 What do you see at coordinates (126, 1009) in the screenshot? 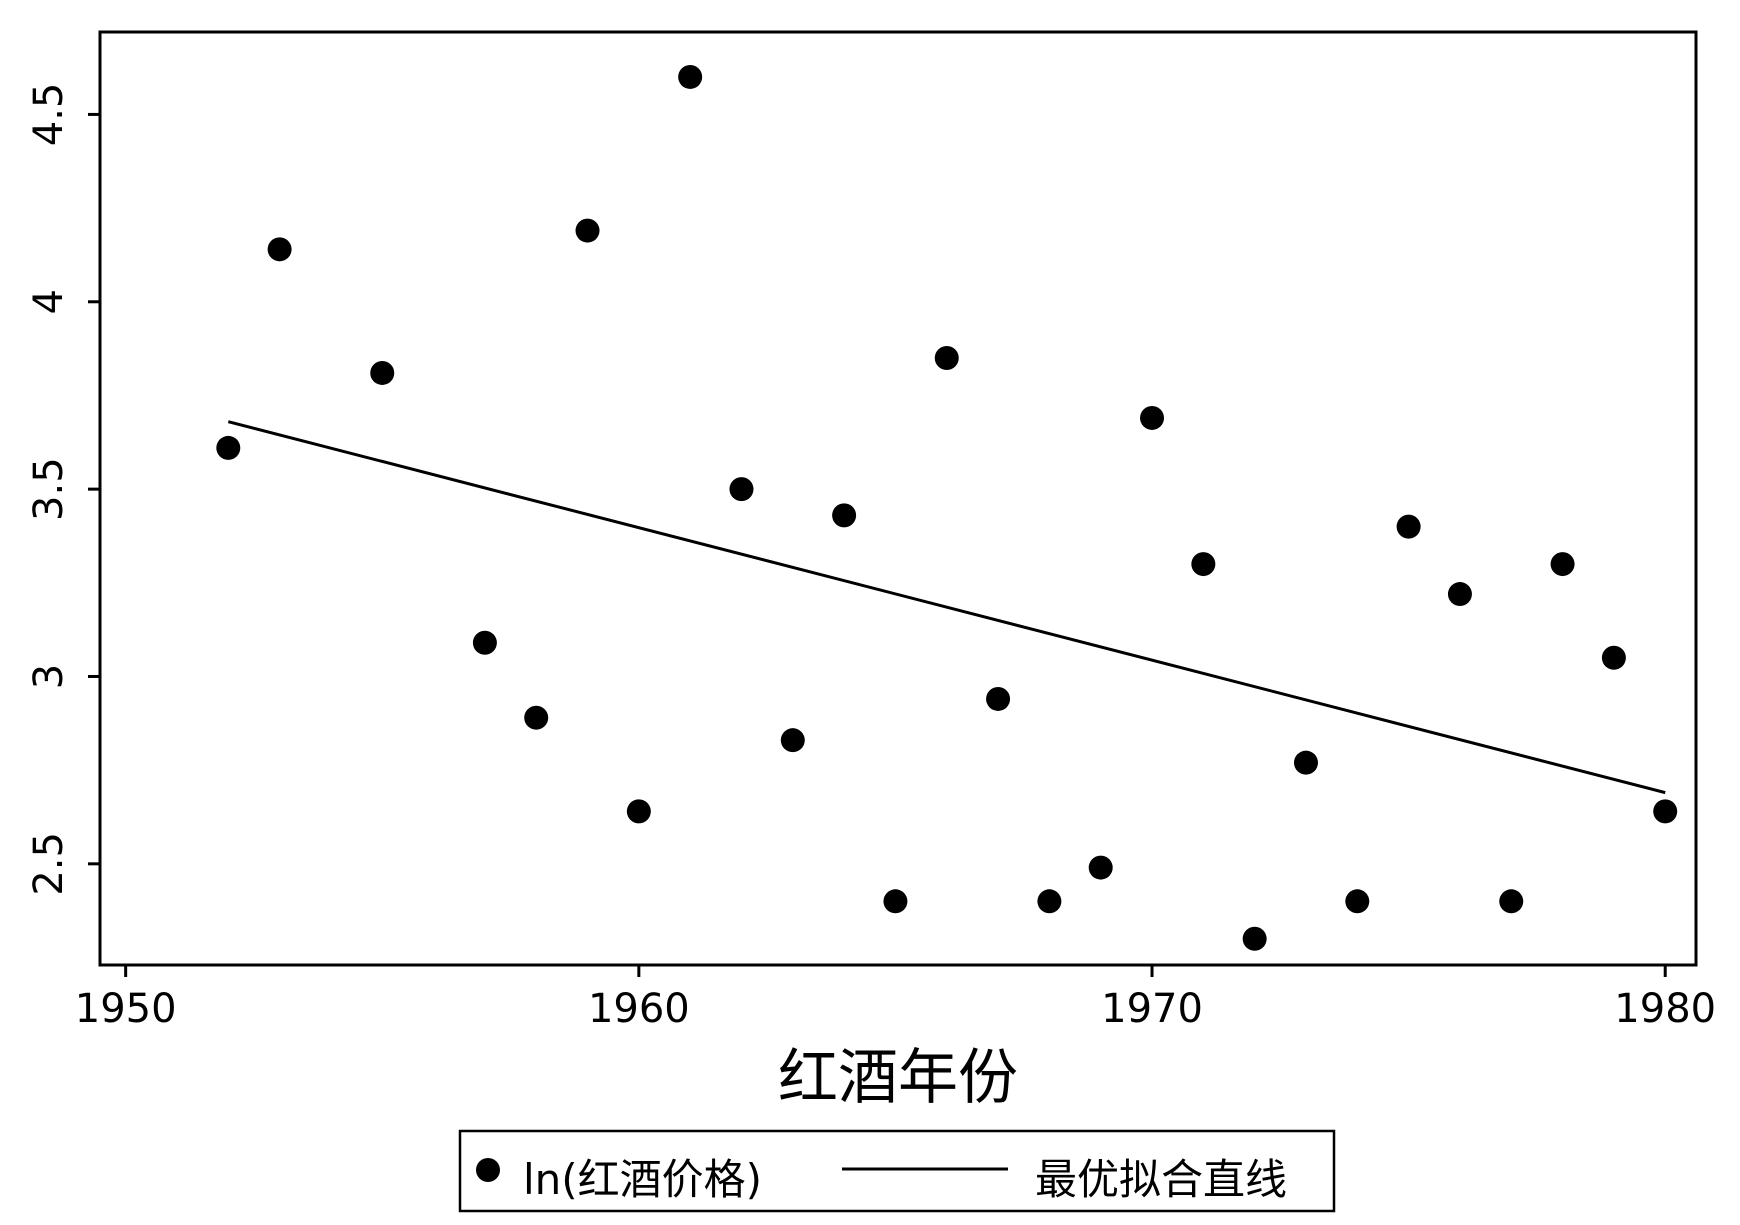
I see `x-tick-label: 1950` at bounding box center [126, 1009].